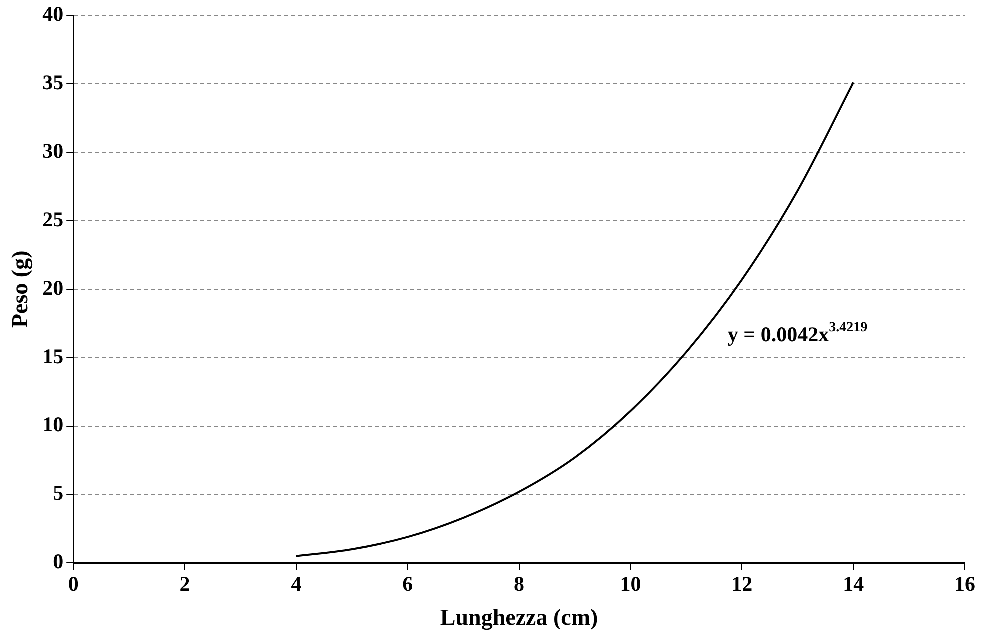 The width and height of the screenshot is (981, 641). What do you see at coordinates (53, 356) in the screenshot?
I see `y-tick-label: 15` at bounding box center [53, 356].